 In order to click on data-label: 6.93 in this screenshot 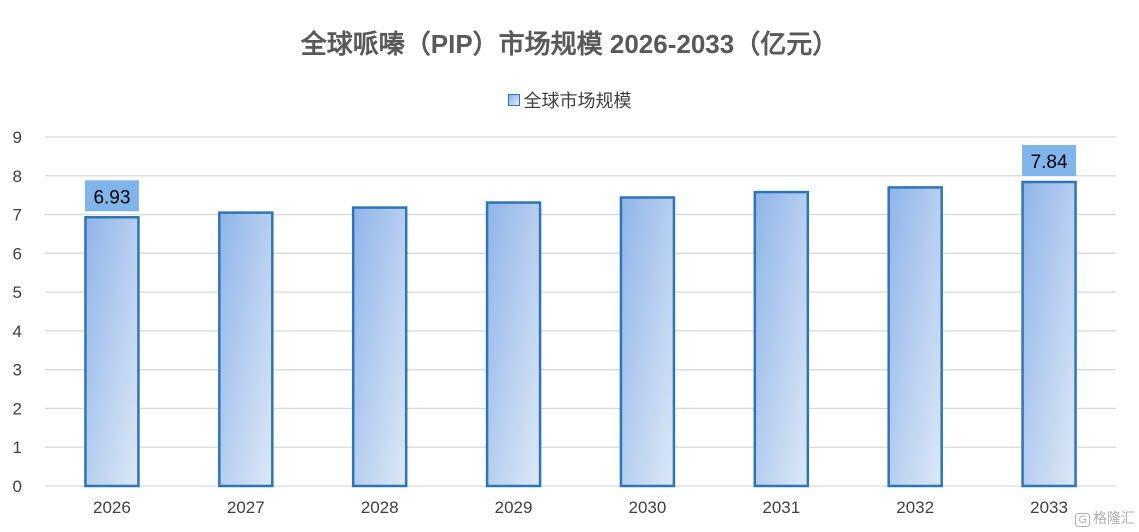, I will do `click(111, 197)`.